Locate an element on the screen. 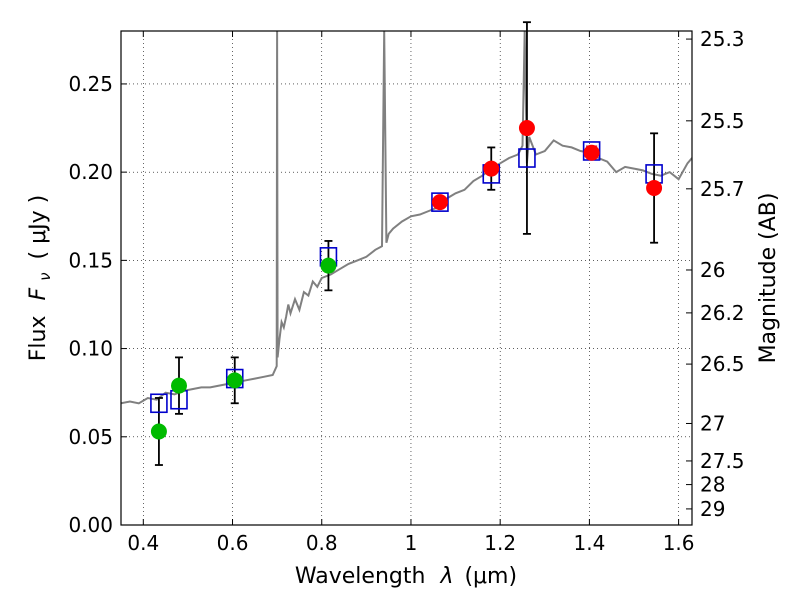 The width and height of the screenshot is (800, 600). x-tick-label: 1 is located at coordinates (411, 543).